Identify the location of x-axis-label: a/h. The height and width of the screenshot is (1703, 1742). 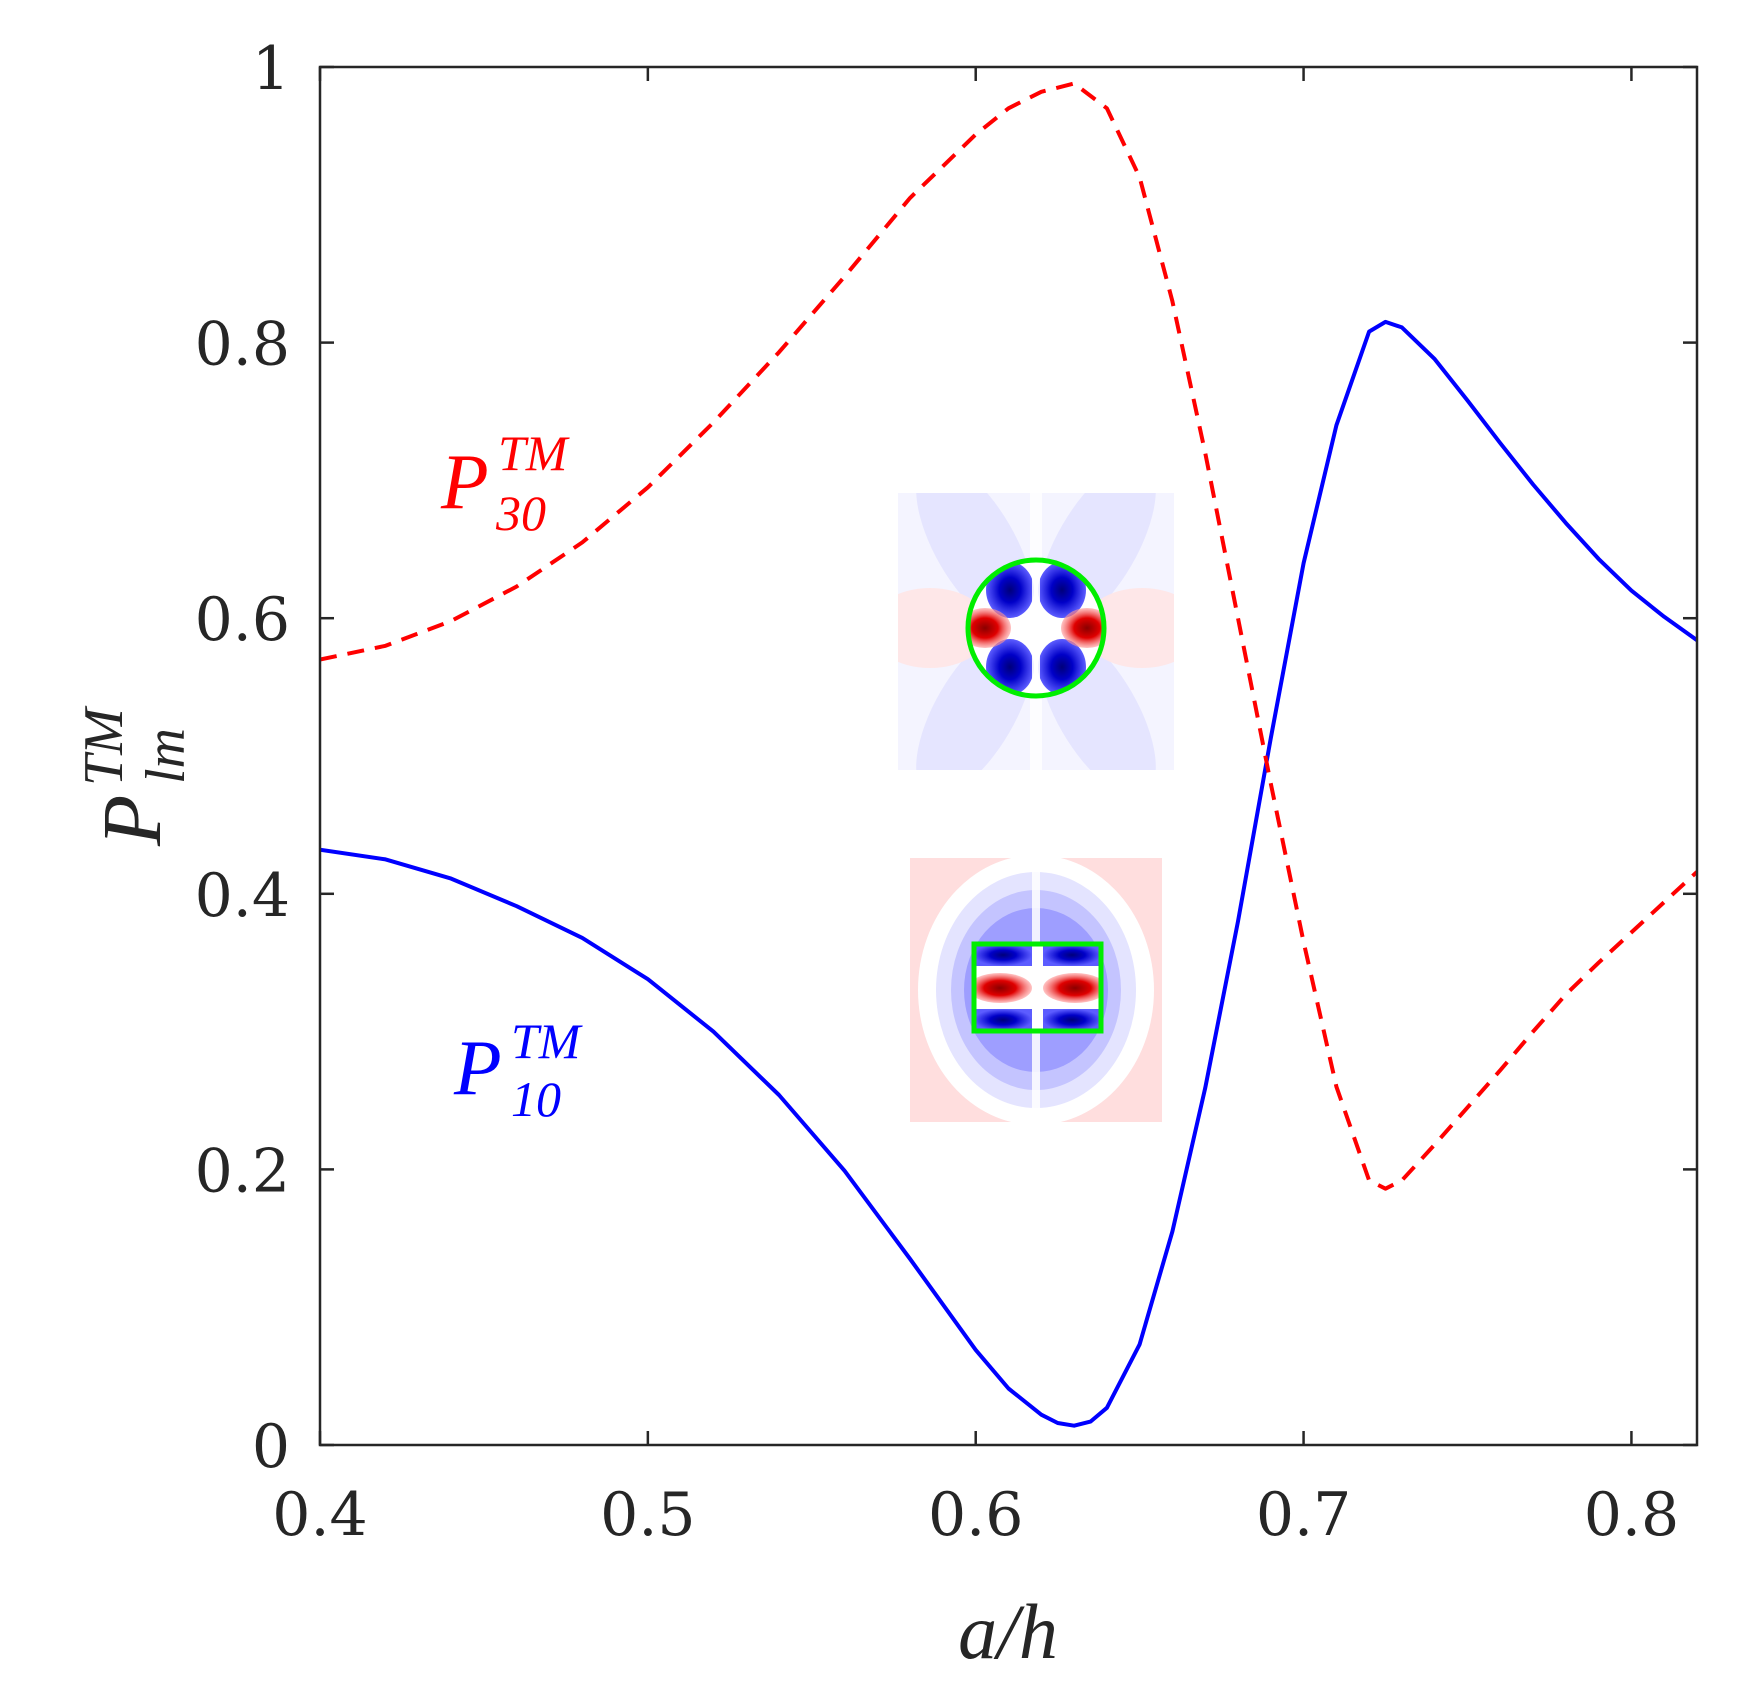
(1008, 1631).